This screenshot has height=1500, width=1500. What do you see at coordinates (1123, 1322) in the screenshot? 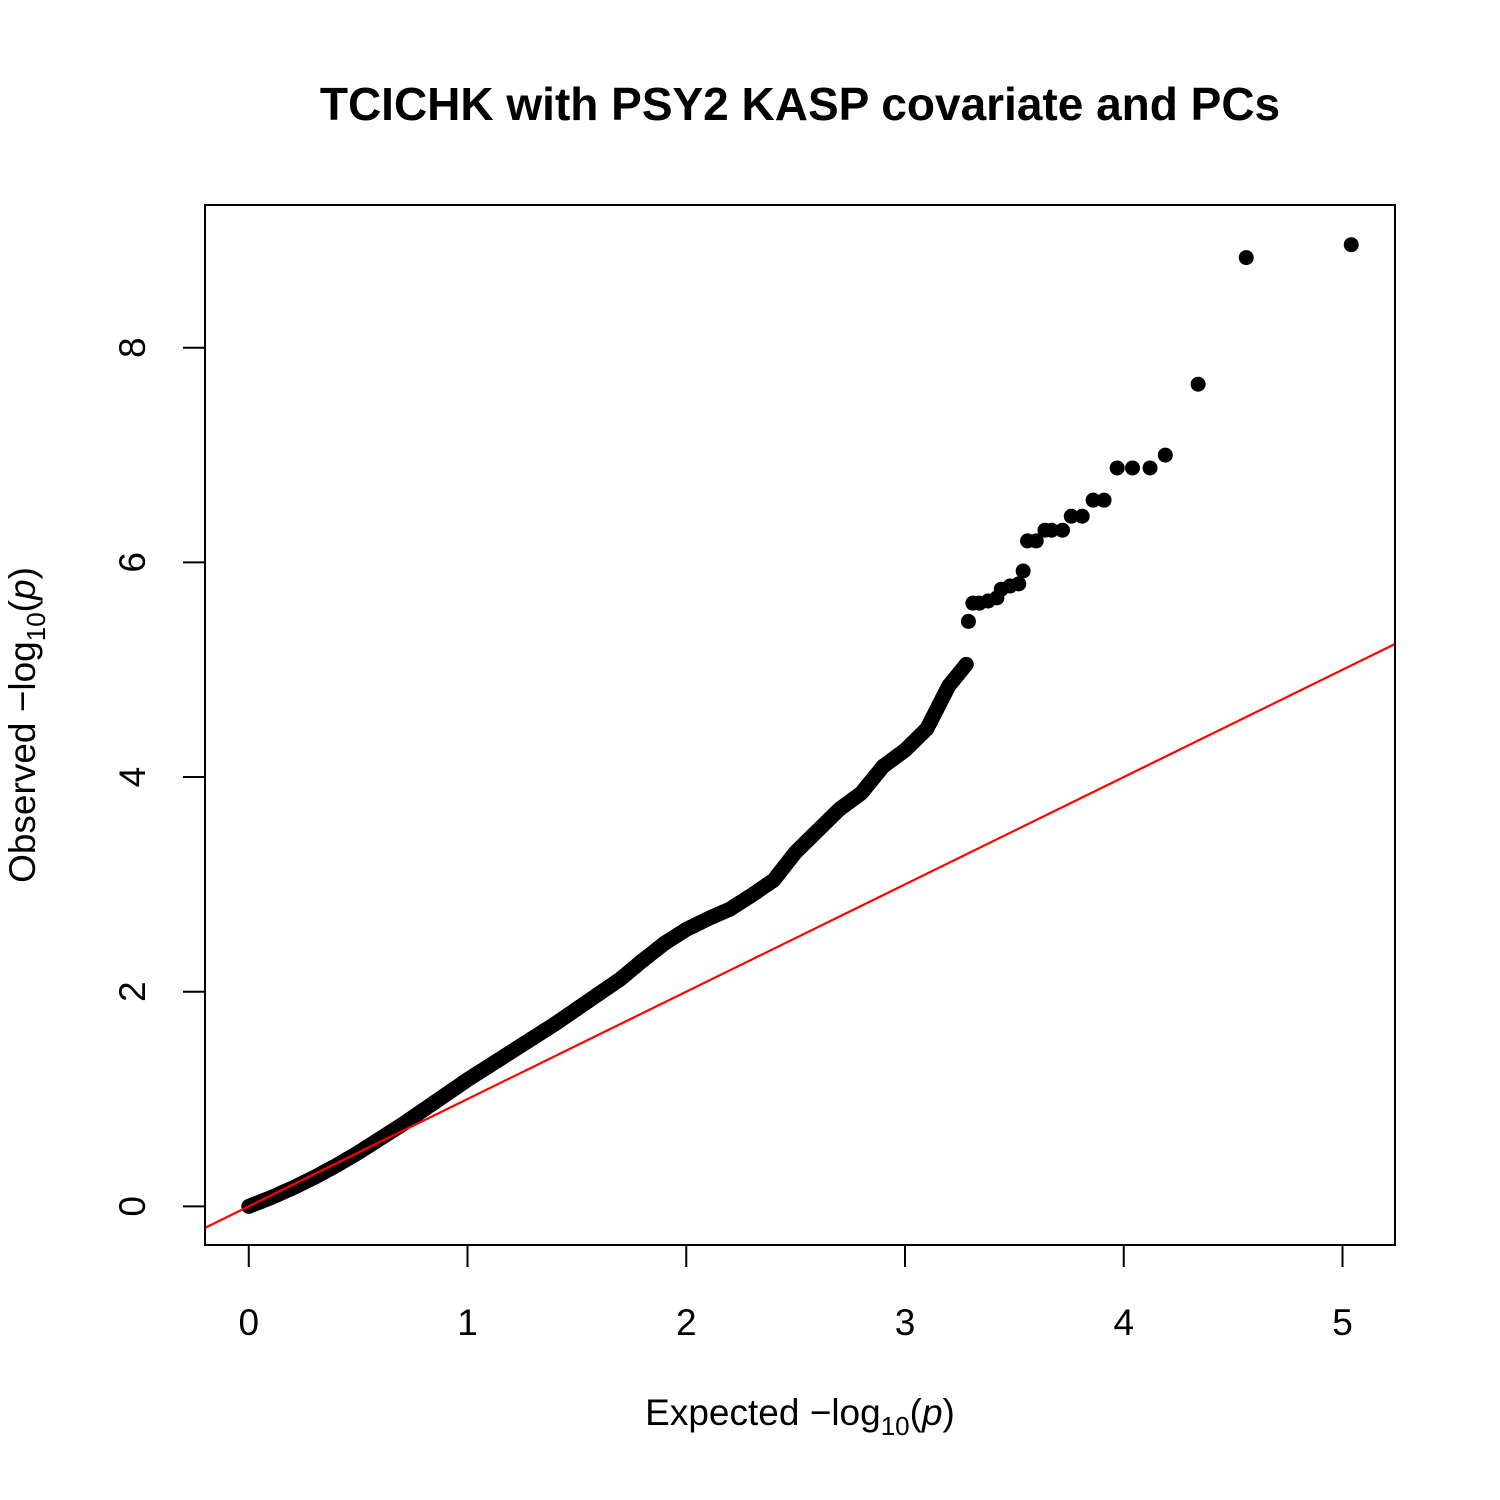
I see `x-tick-label: 4` at bounding box center [1123, 1322].